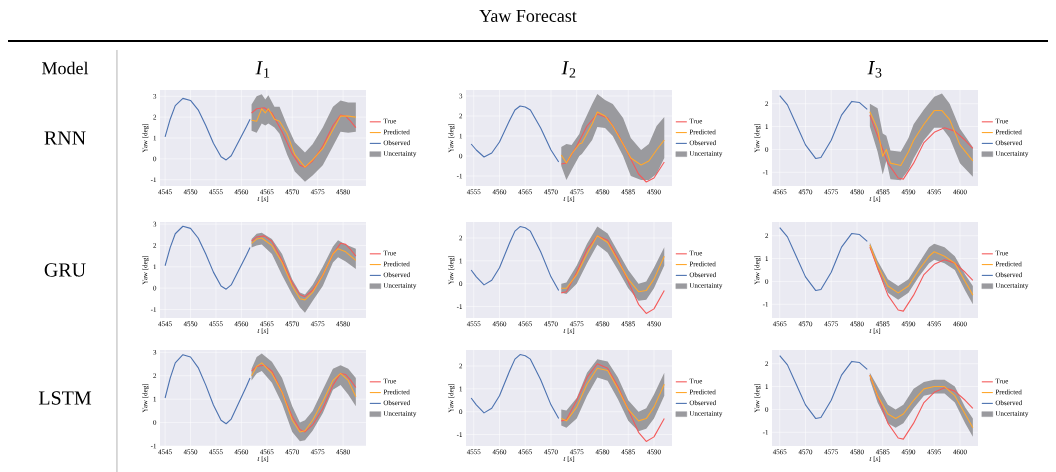 The width and height of the screenshot is (1056, 472). Describe the element at coordinates (528, 15) in the screenshot. I see `text: Yaw Forecast` at that location.